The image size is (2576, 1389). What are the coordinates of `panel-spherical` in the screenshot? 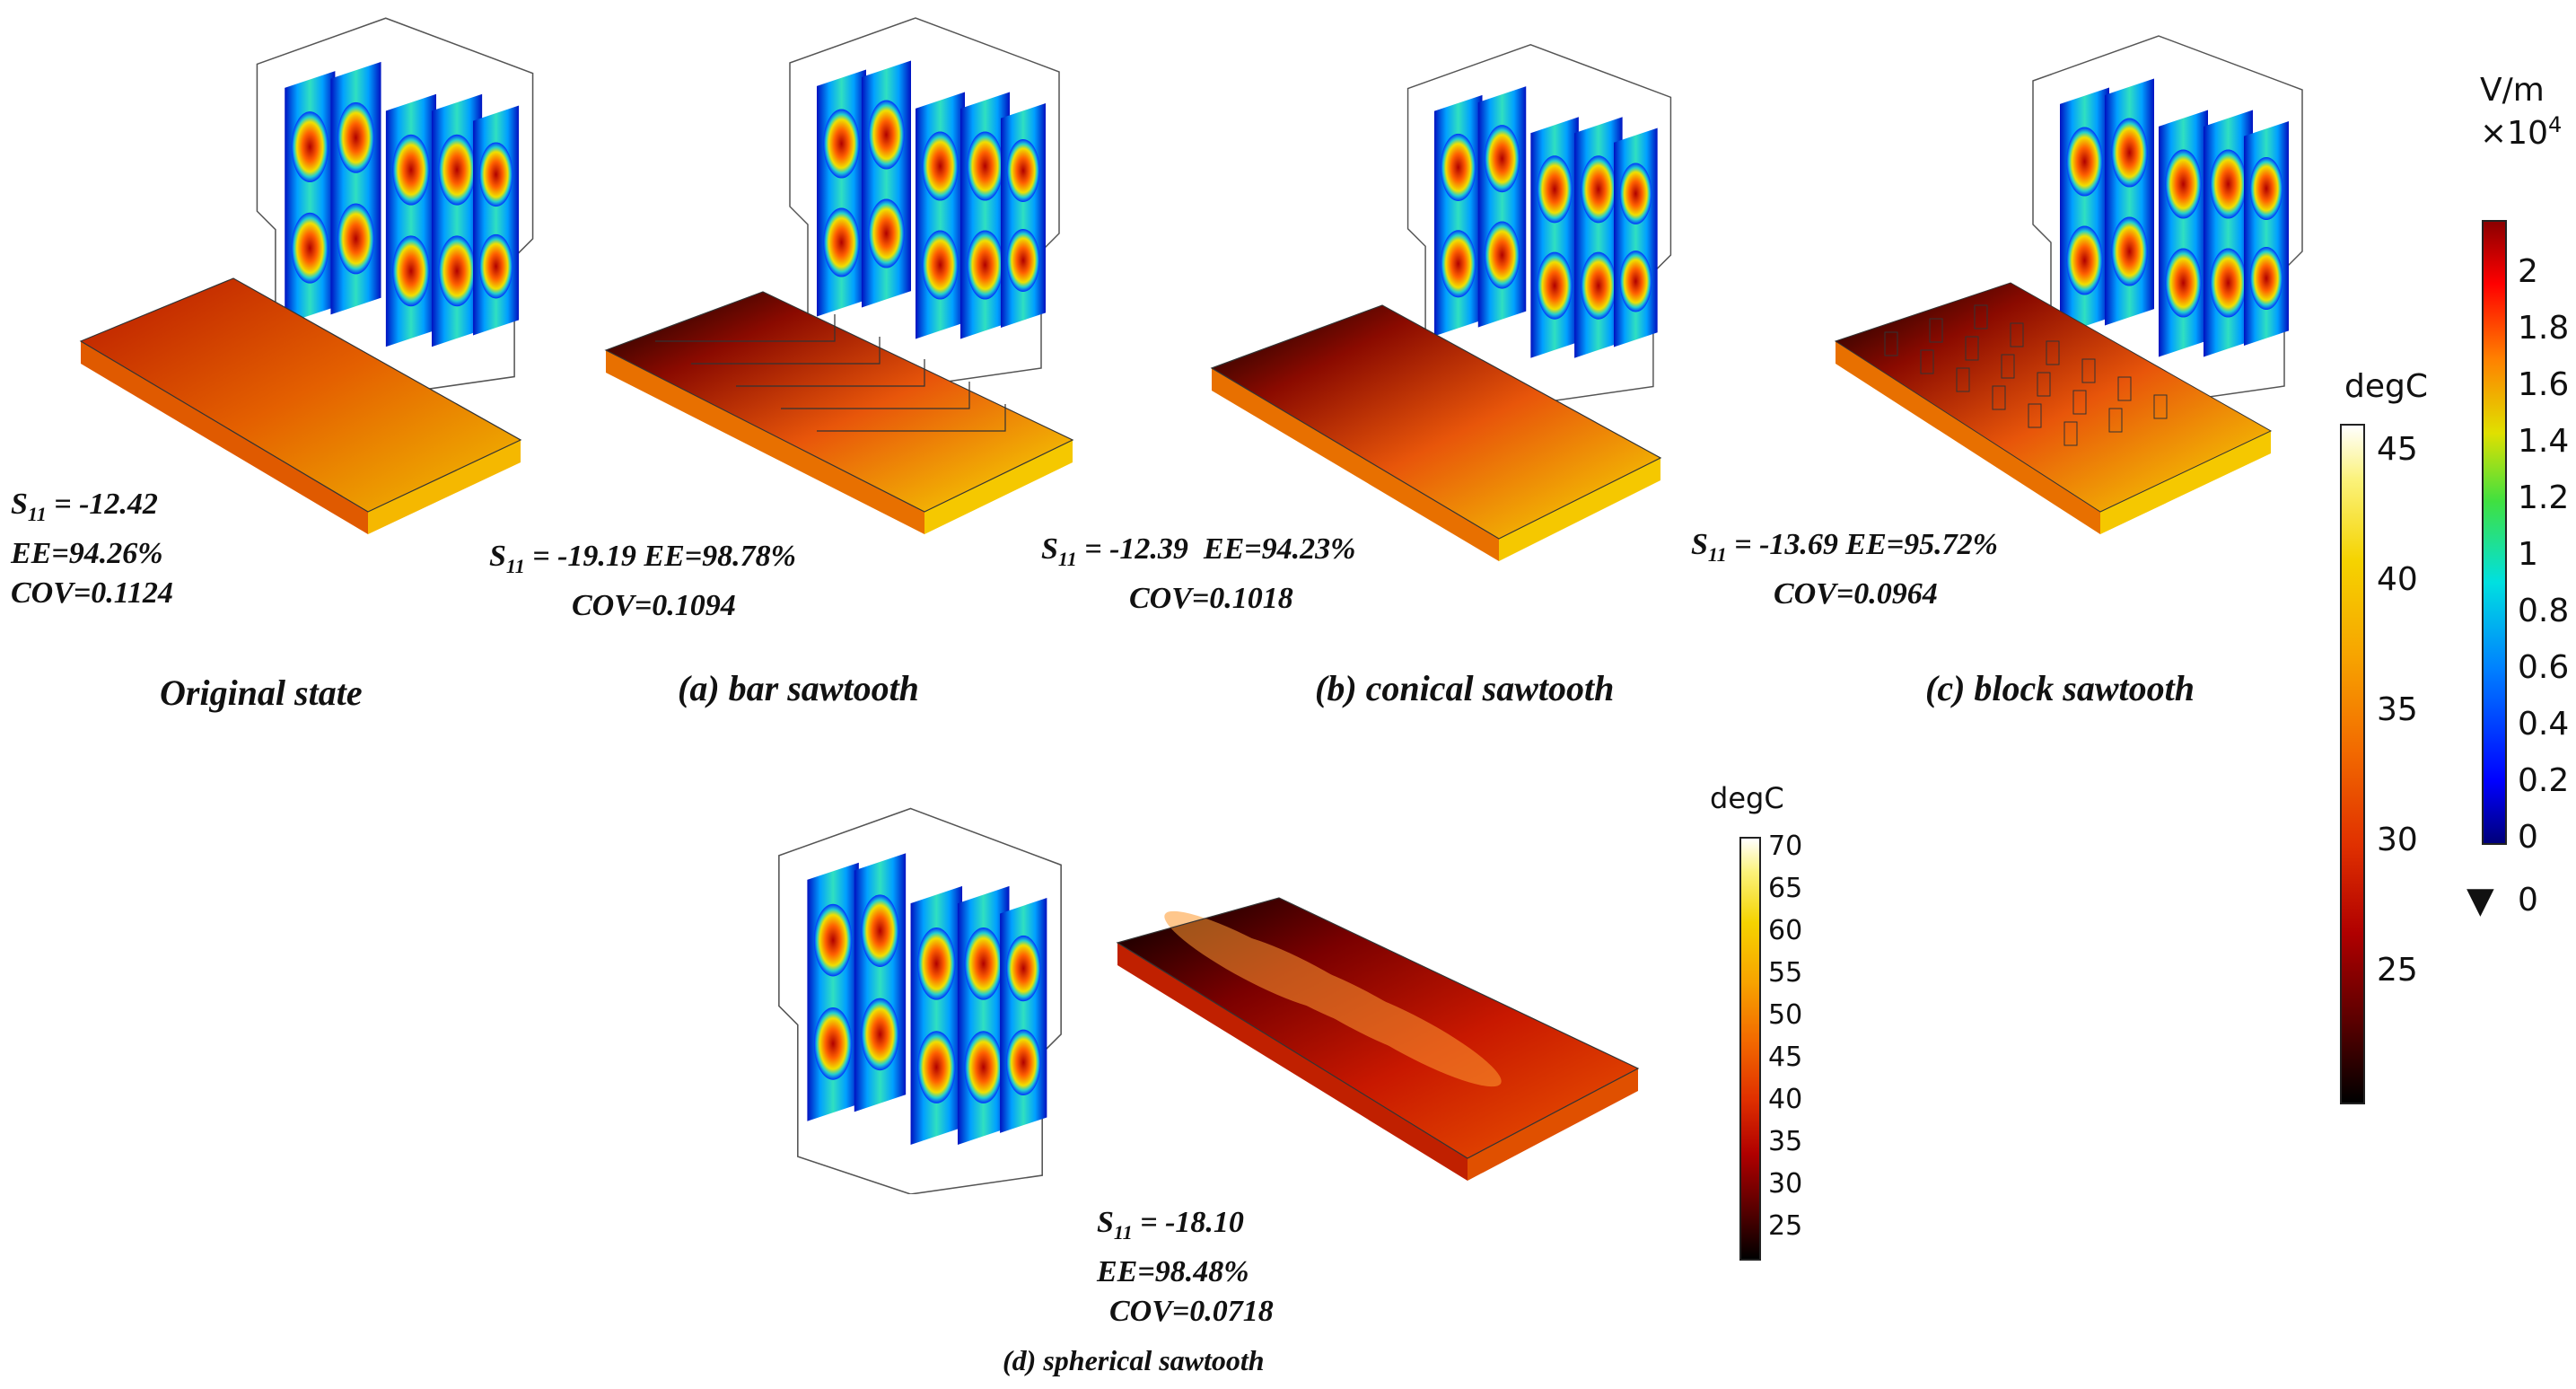 It's located at (1211, 1023).